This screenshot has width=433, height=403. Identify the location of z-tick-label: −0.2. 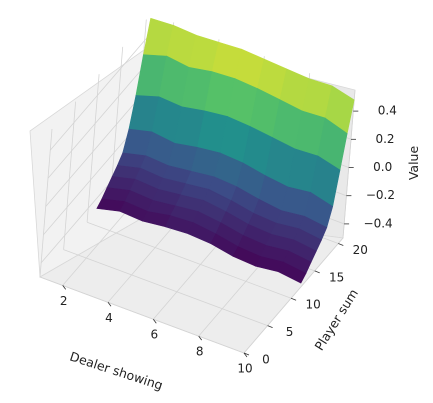
(380, 195).